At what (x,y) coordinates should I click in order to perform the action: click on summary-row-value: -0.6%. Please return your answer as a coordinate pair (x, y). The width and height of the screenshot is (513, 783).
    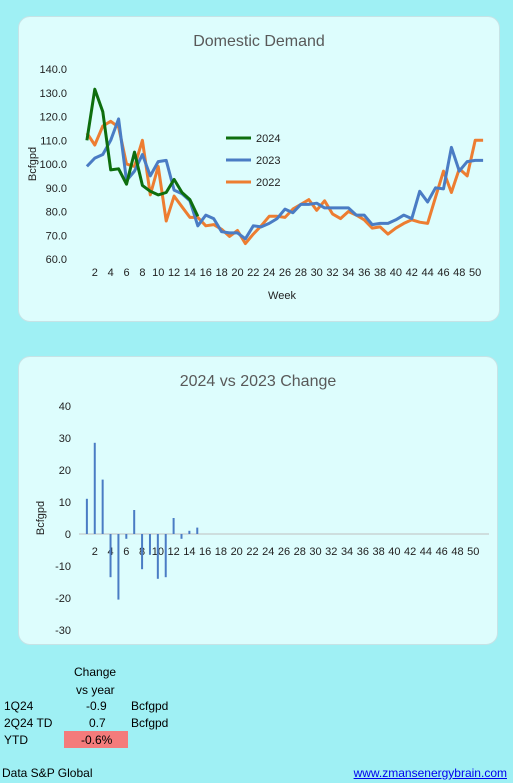
    Looking at the image, I should click on (97, 740).